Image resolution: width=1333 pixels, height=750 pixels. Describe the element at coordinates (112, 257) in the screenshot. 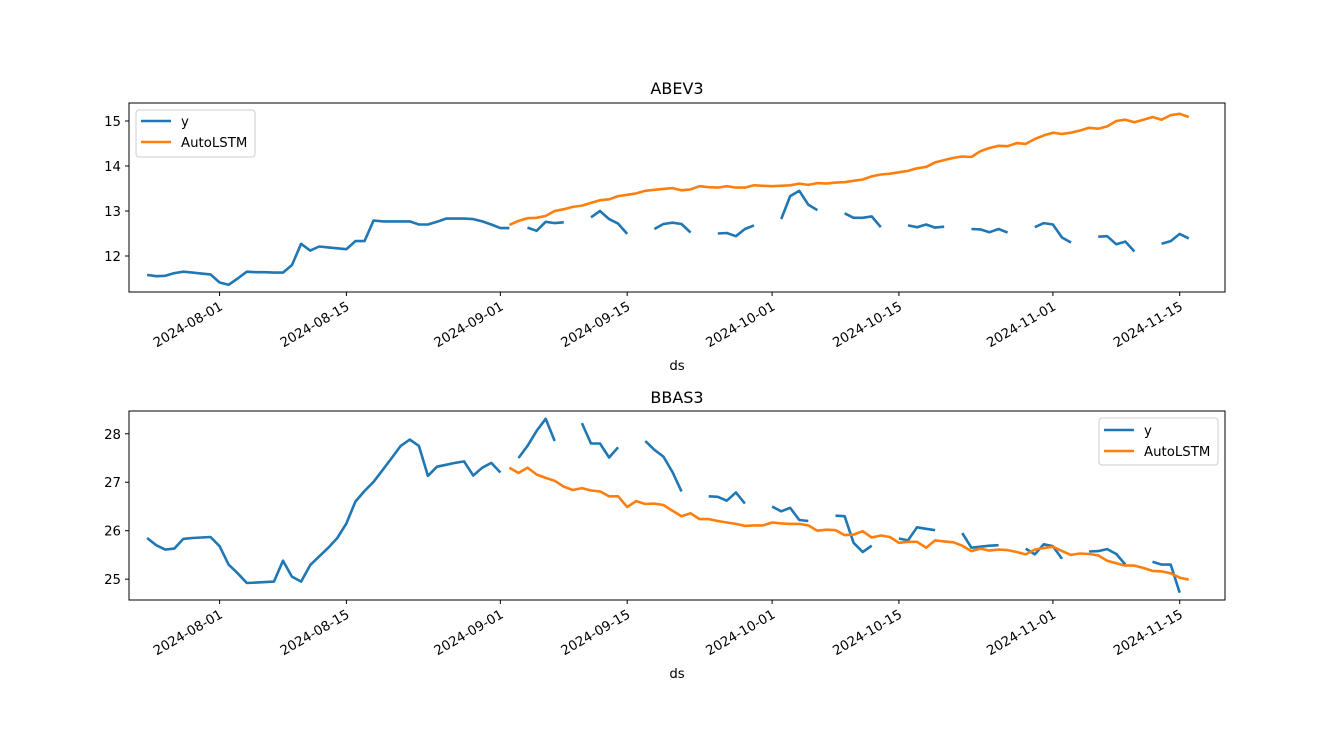

I see `y-tick-label: 12` at that location.